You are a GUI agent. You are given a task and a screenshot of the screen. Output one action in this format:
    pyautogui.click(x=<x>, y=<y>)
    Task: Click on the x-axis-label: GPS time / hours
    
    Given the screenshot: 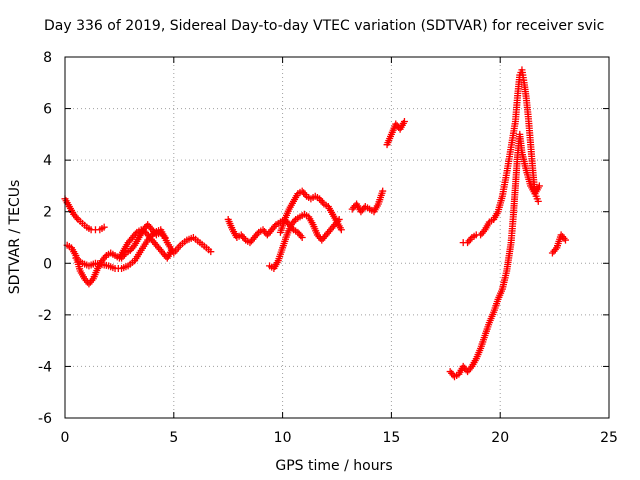 What is the action you would take?
    pyautogui.click(x=333, y=466)
    